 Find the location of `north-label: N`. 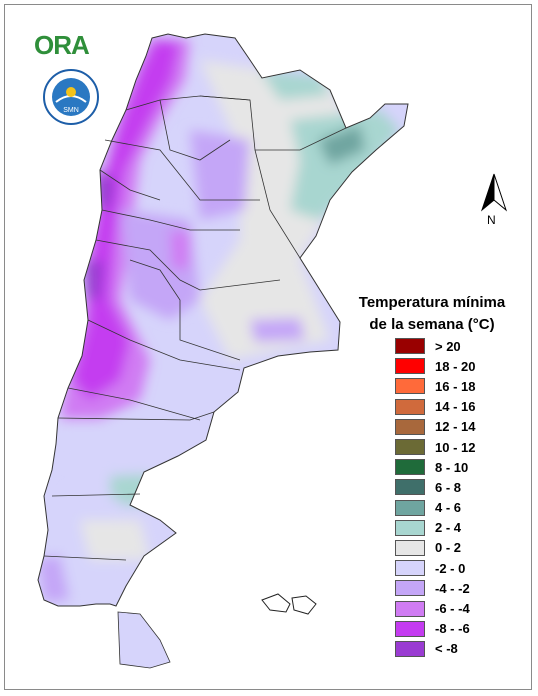

north-label: N is located at coordinates (491, 220).